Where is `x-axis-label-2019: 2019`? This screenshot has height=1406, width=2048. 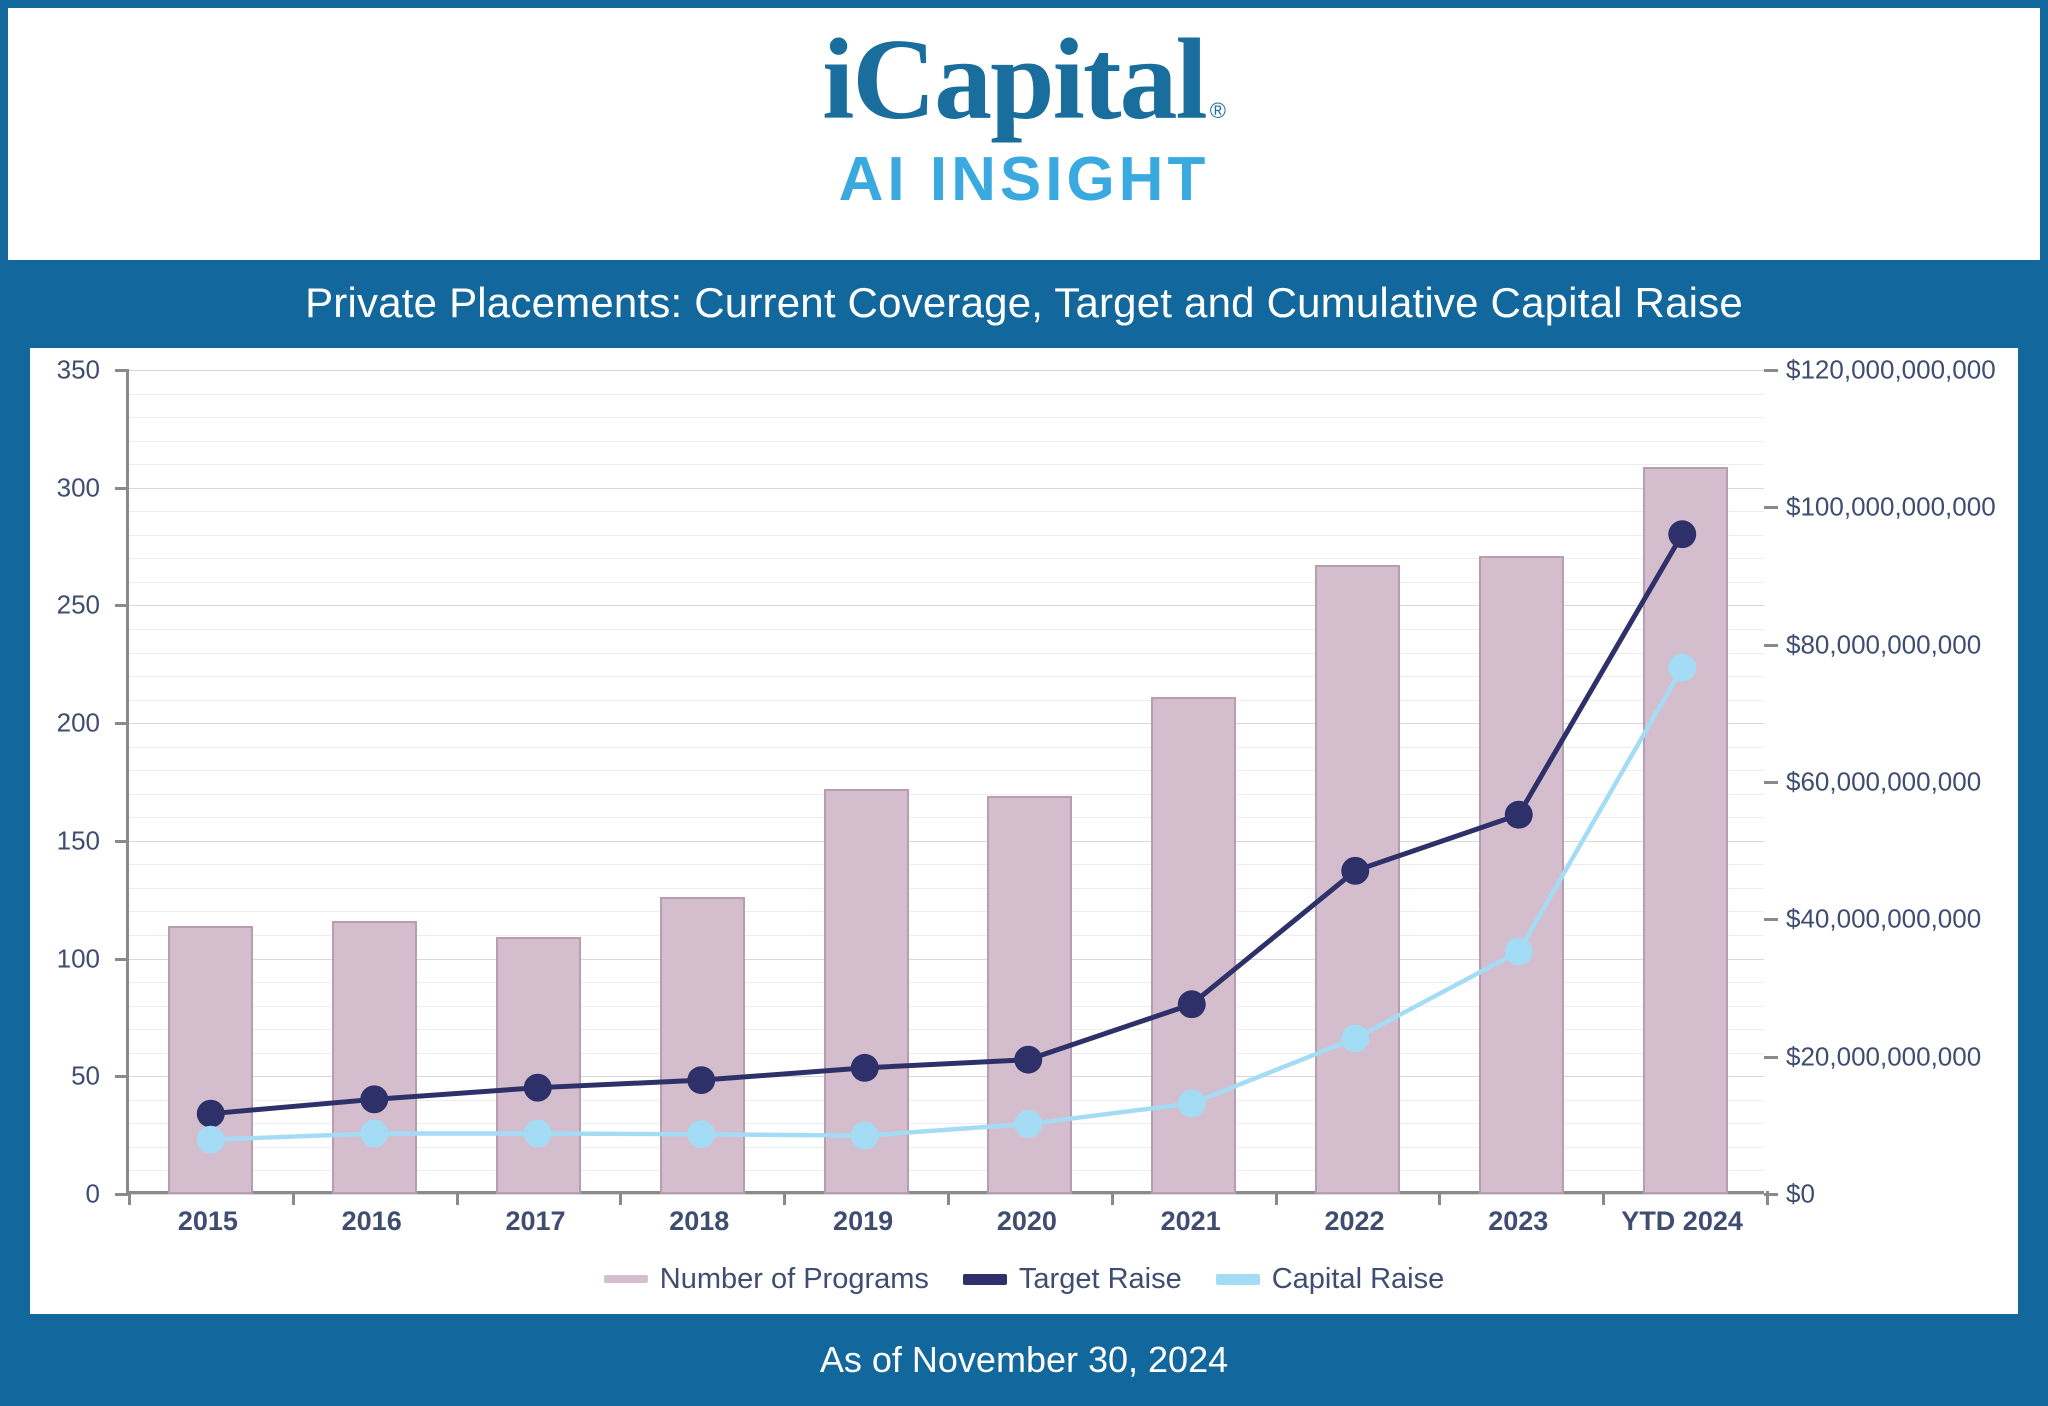 x-axis-label-2019: 2019 is located at coordinates (863, 1221).